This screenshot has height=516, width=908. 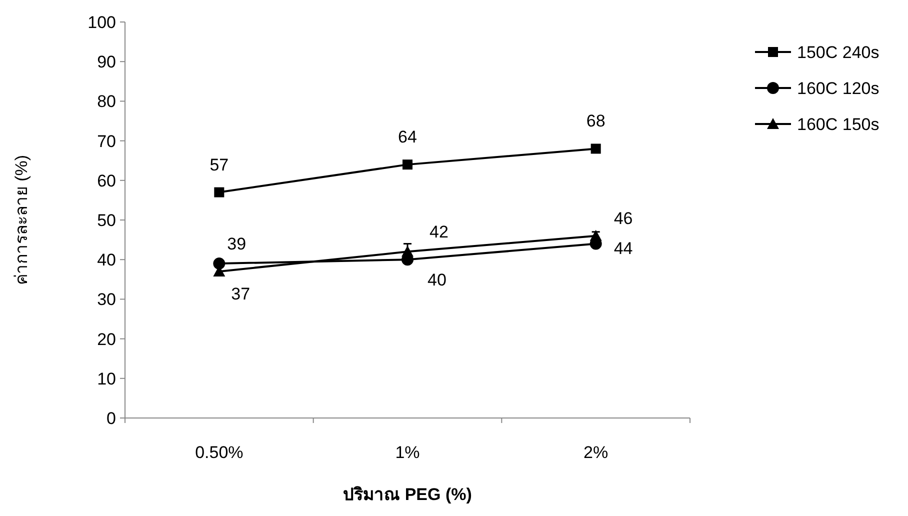 What do you see at coordinates (623, 248) in the screenshot?
I see `data-label: 44` at bounding box center [623, 248].